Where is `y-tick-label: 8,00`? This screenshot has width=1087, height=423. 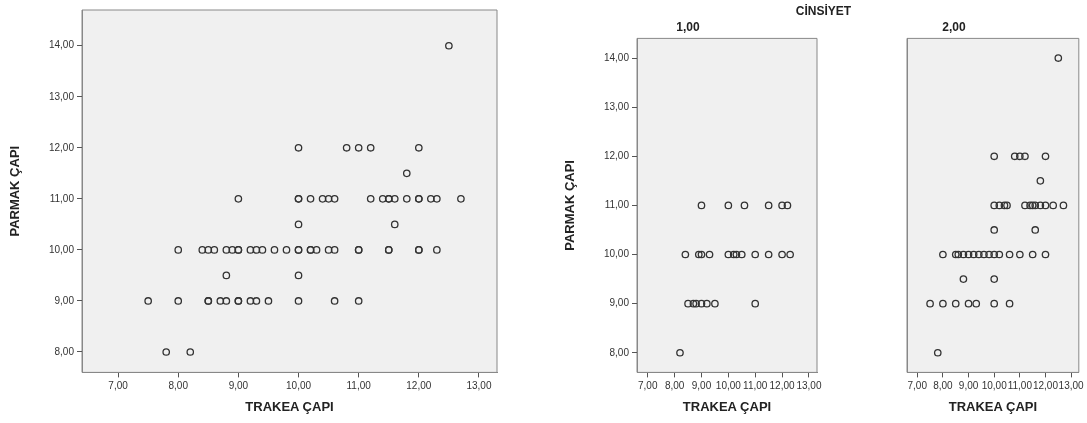
y-tick-label: 8,00 is located at coordinates (64, 351).